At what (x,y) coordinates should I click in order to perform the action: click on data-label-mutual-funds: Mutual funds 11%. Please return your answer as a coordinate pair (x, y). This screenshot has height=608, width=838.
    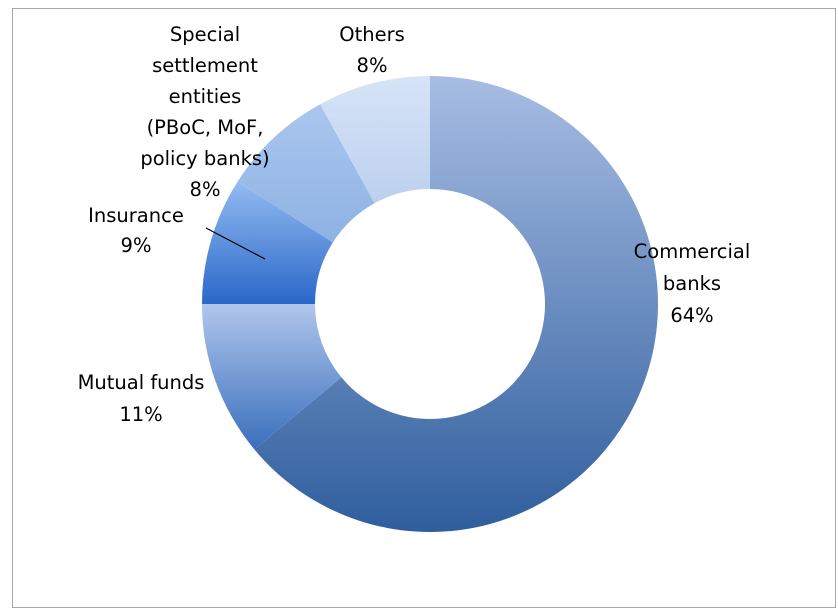
    Looking at the image, I should click on (141, 398).